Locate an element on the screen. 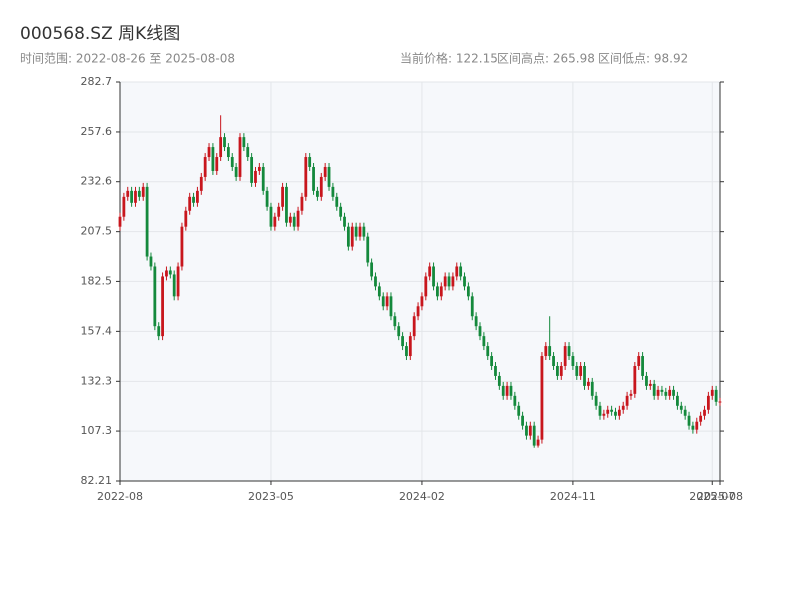  y-tick-label: 82.21 is located at coordinates (97, 480).